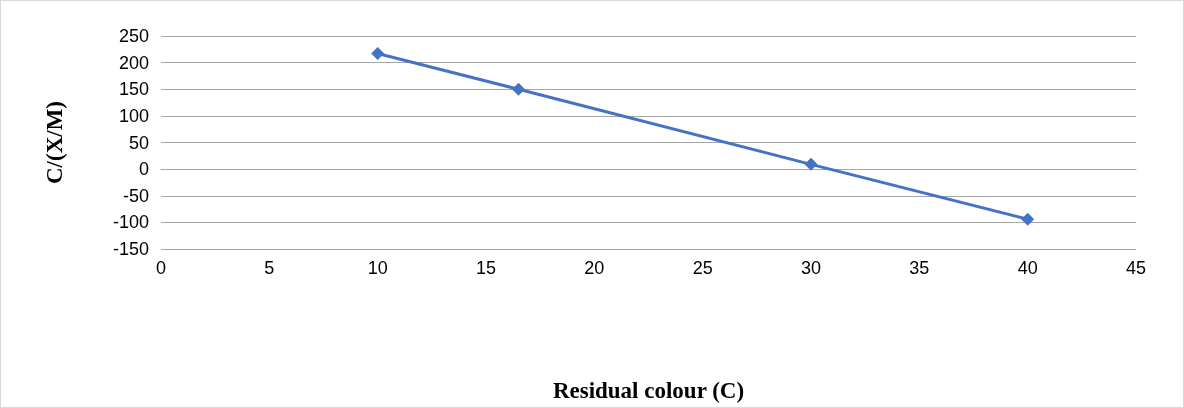  I want to click on x-tick-label: 10, so click(377, 268).